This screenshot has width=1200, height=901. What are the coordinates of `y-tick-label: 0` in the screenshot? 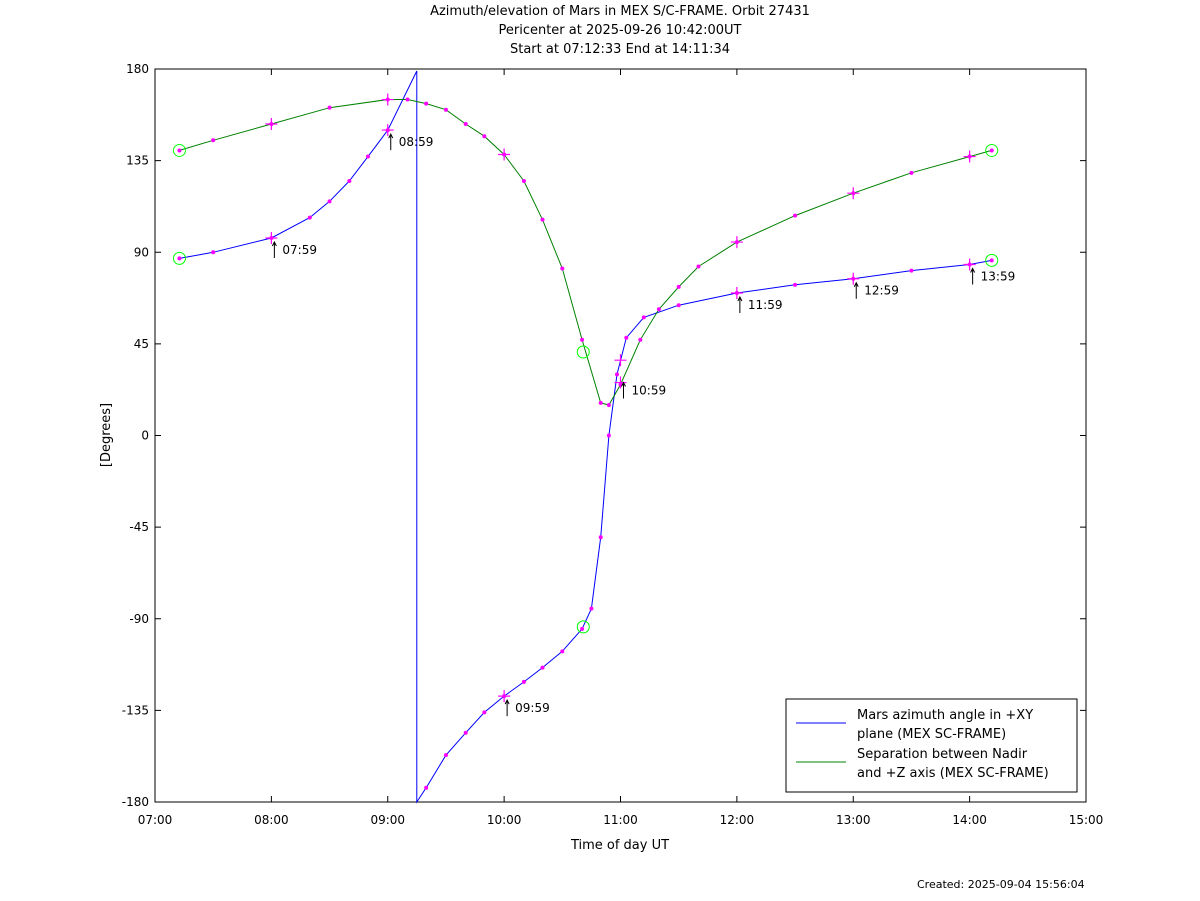 It's located at (145, 436).